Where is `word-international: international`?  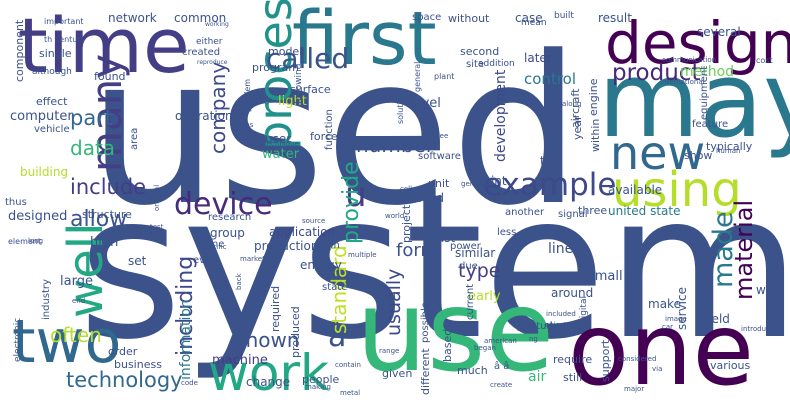
word-international: international is located at coordinates (682, 82).